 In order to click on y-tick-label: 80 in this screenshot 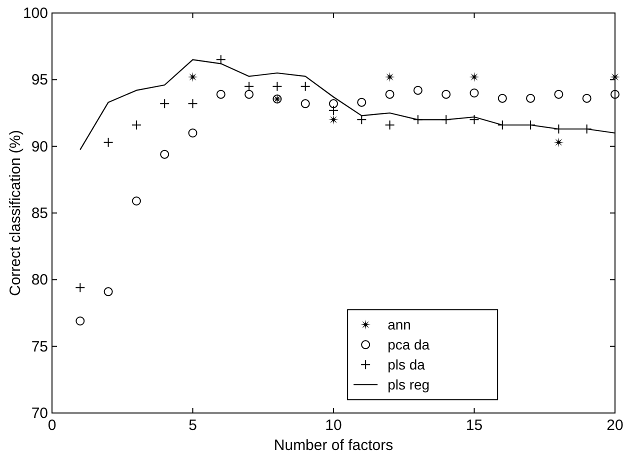, I will do `click(39, 280)`.